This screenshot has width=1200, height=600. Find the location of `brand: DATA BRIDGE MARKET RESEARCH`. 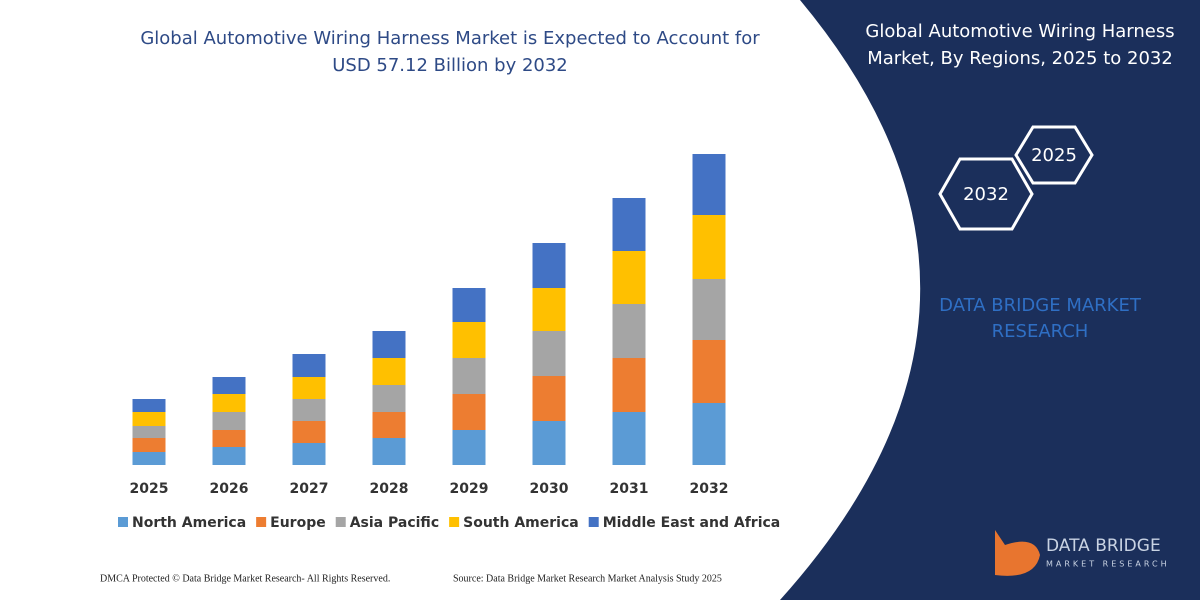

brand: DATA BRIDGE MARKET RESEARCH is located at coordinates (1040, 318).